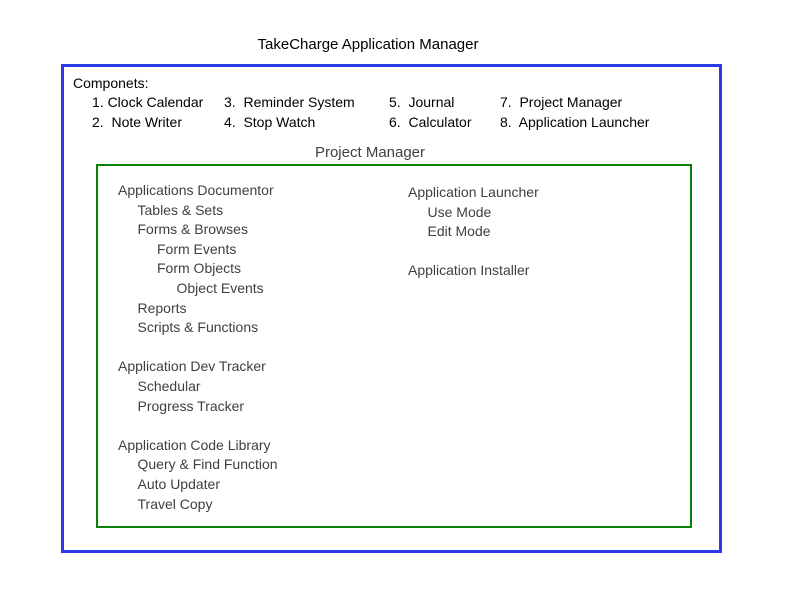 The width and height of the screenshot is (800, 600). What do you see at coordinates (459, 211) in the screenshot?
I see `tree-item-use-mode: Use Mode` at bounding box center [459, 211].